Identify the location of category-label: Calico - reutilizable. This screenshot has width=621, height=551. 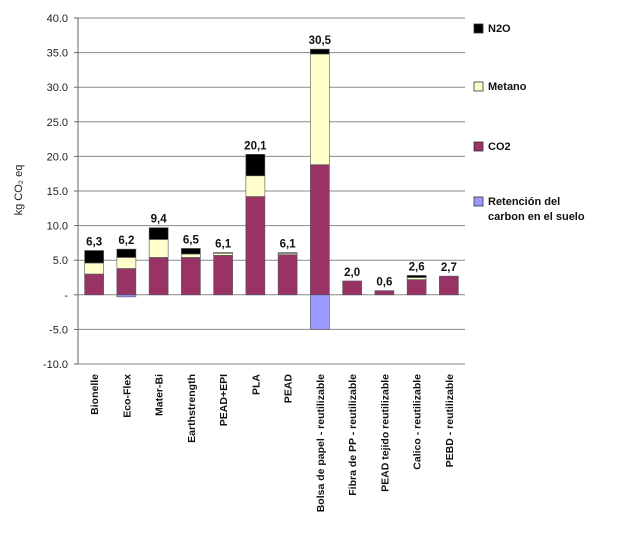
(418, 422).